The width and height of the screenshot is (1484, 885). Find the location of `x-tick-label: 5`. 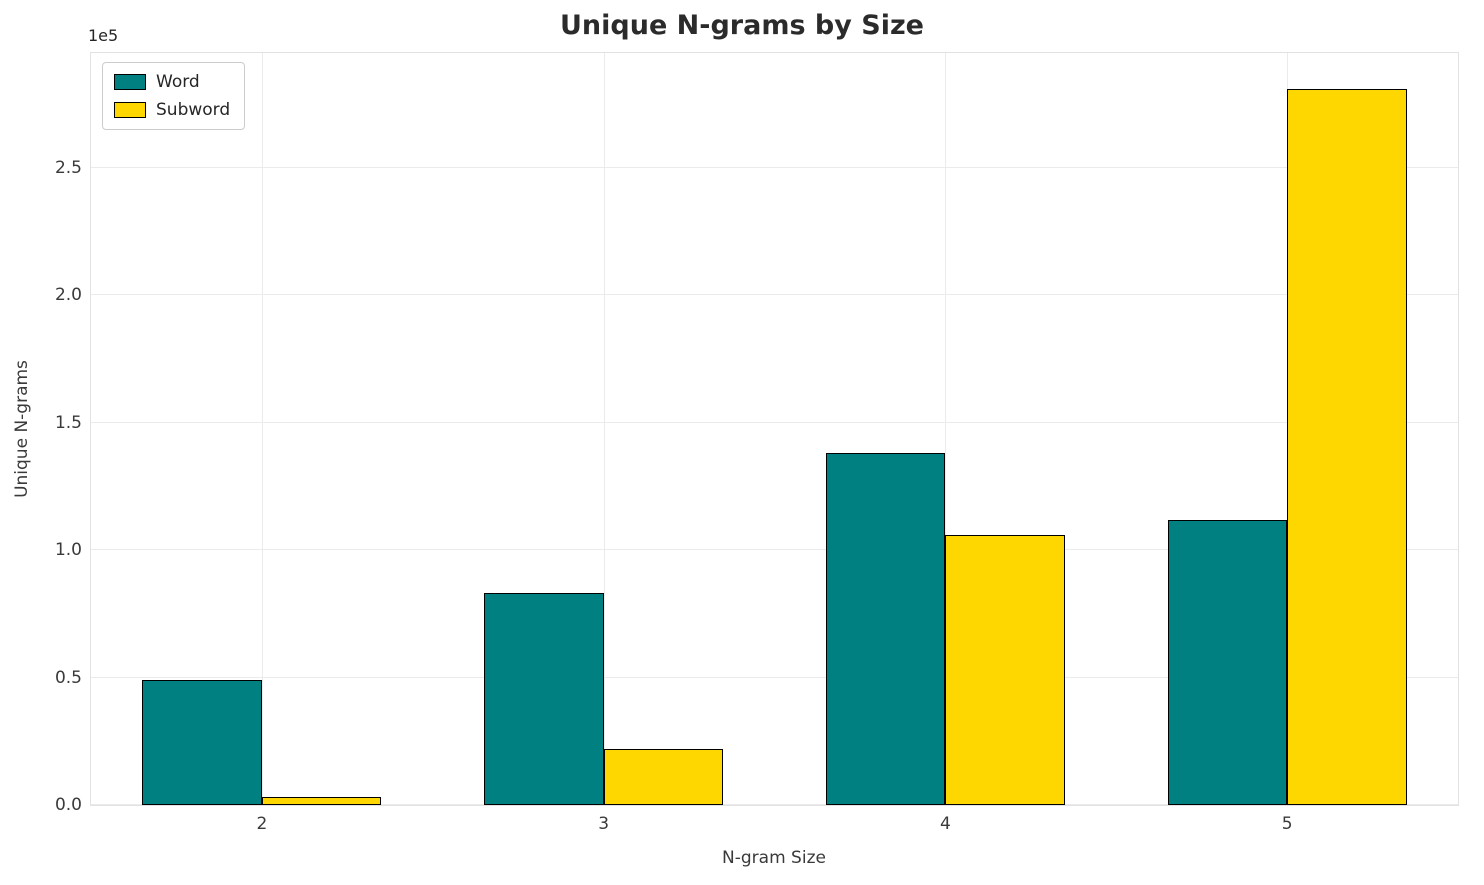

x-tick-label: 5 is located at coordinates (1287, 824).